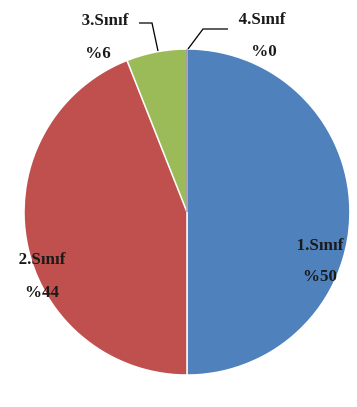 Image resolution: width=357 pixels, height=407 pixels. I want to click on leader-lines-layer, so click(183, 37).